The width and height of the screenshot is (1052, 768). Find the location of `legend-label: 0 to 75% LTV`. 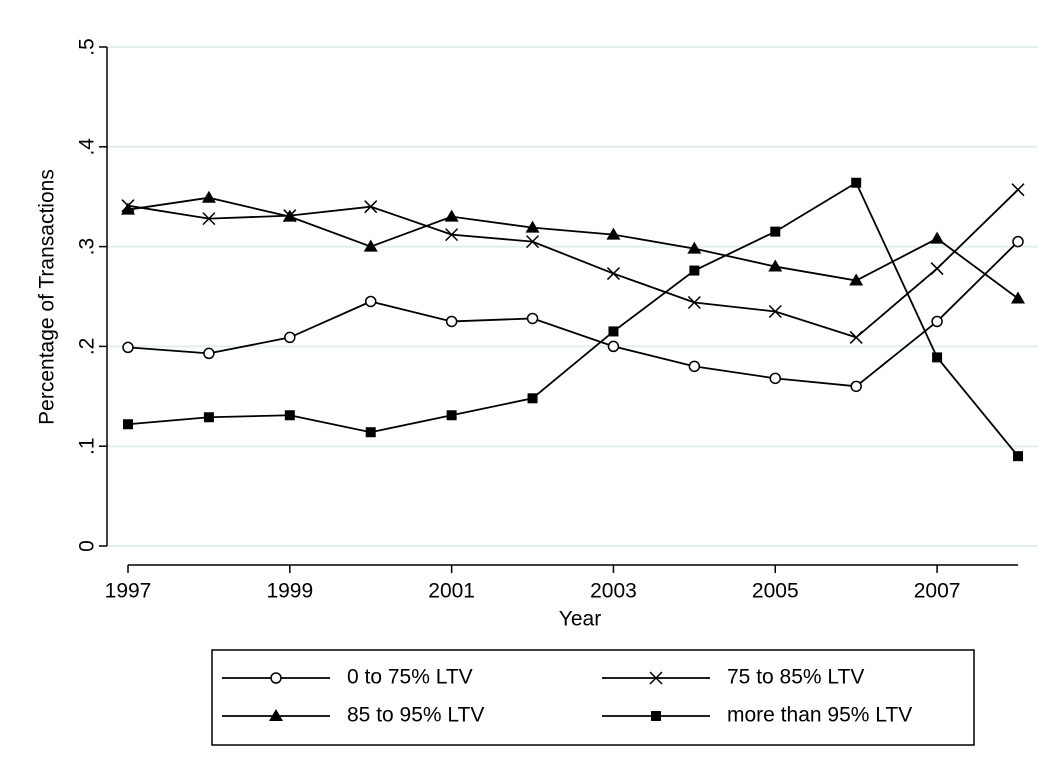

legend-label: 0 to 75% LTV is located at coordinates (410, 677).